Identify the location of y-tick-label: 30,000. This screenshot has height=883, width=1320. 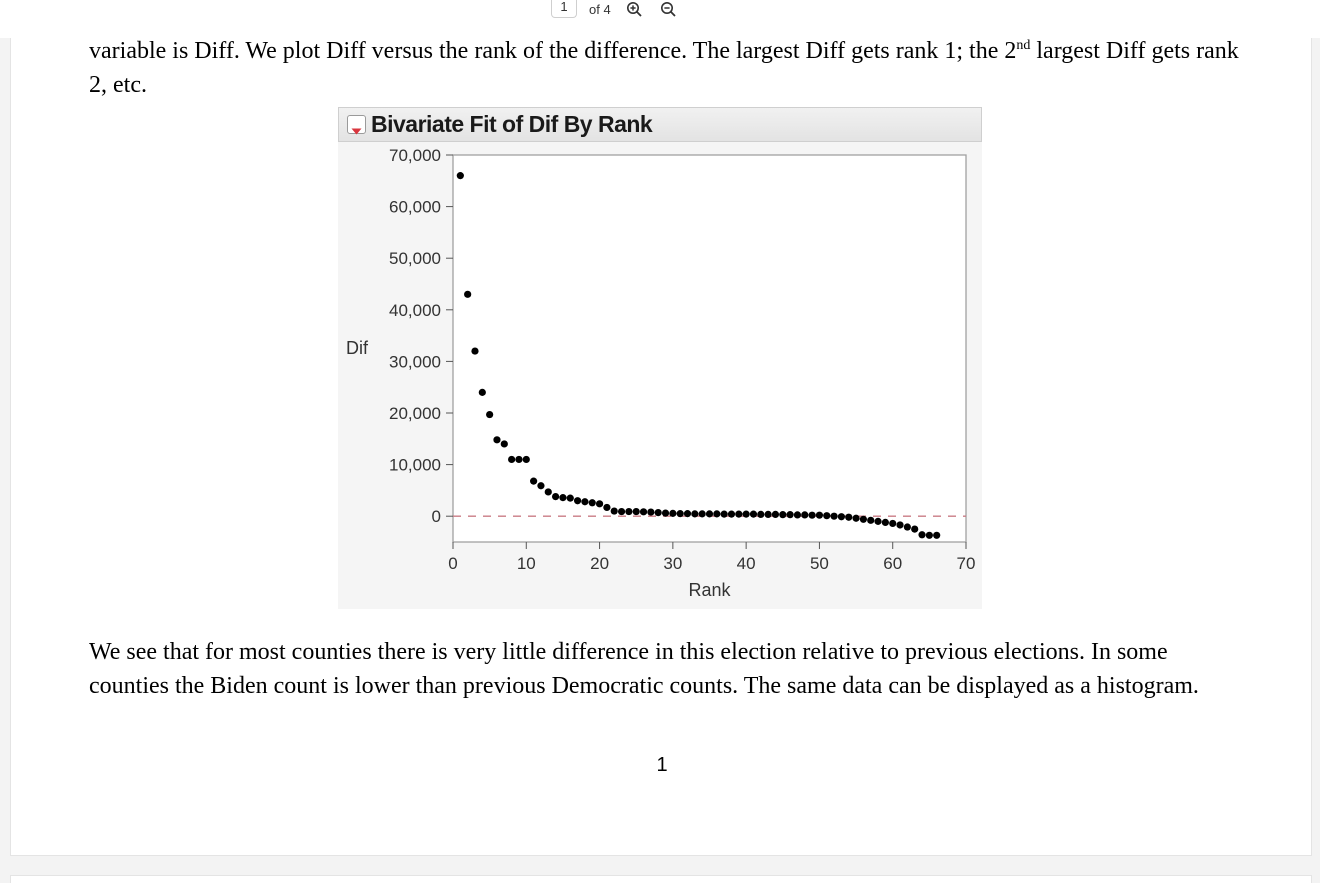
(415, 361).